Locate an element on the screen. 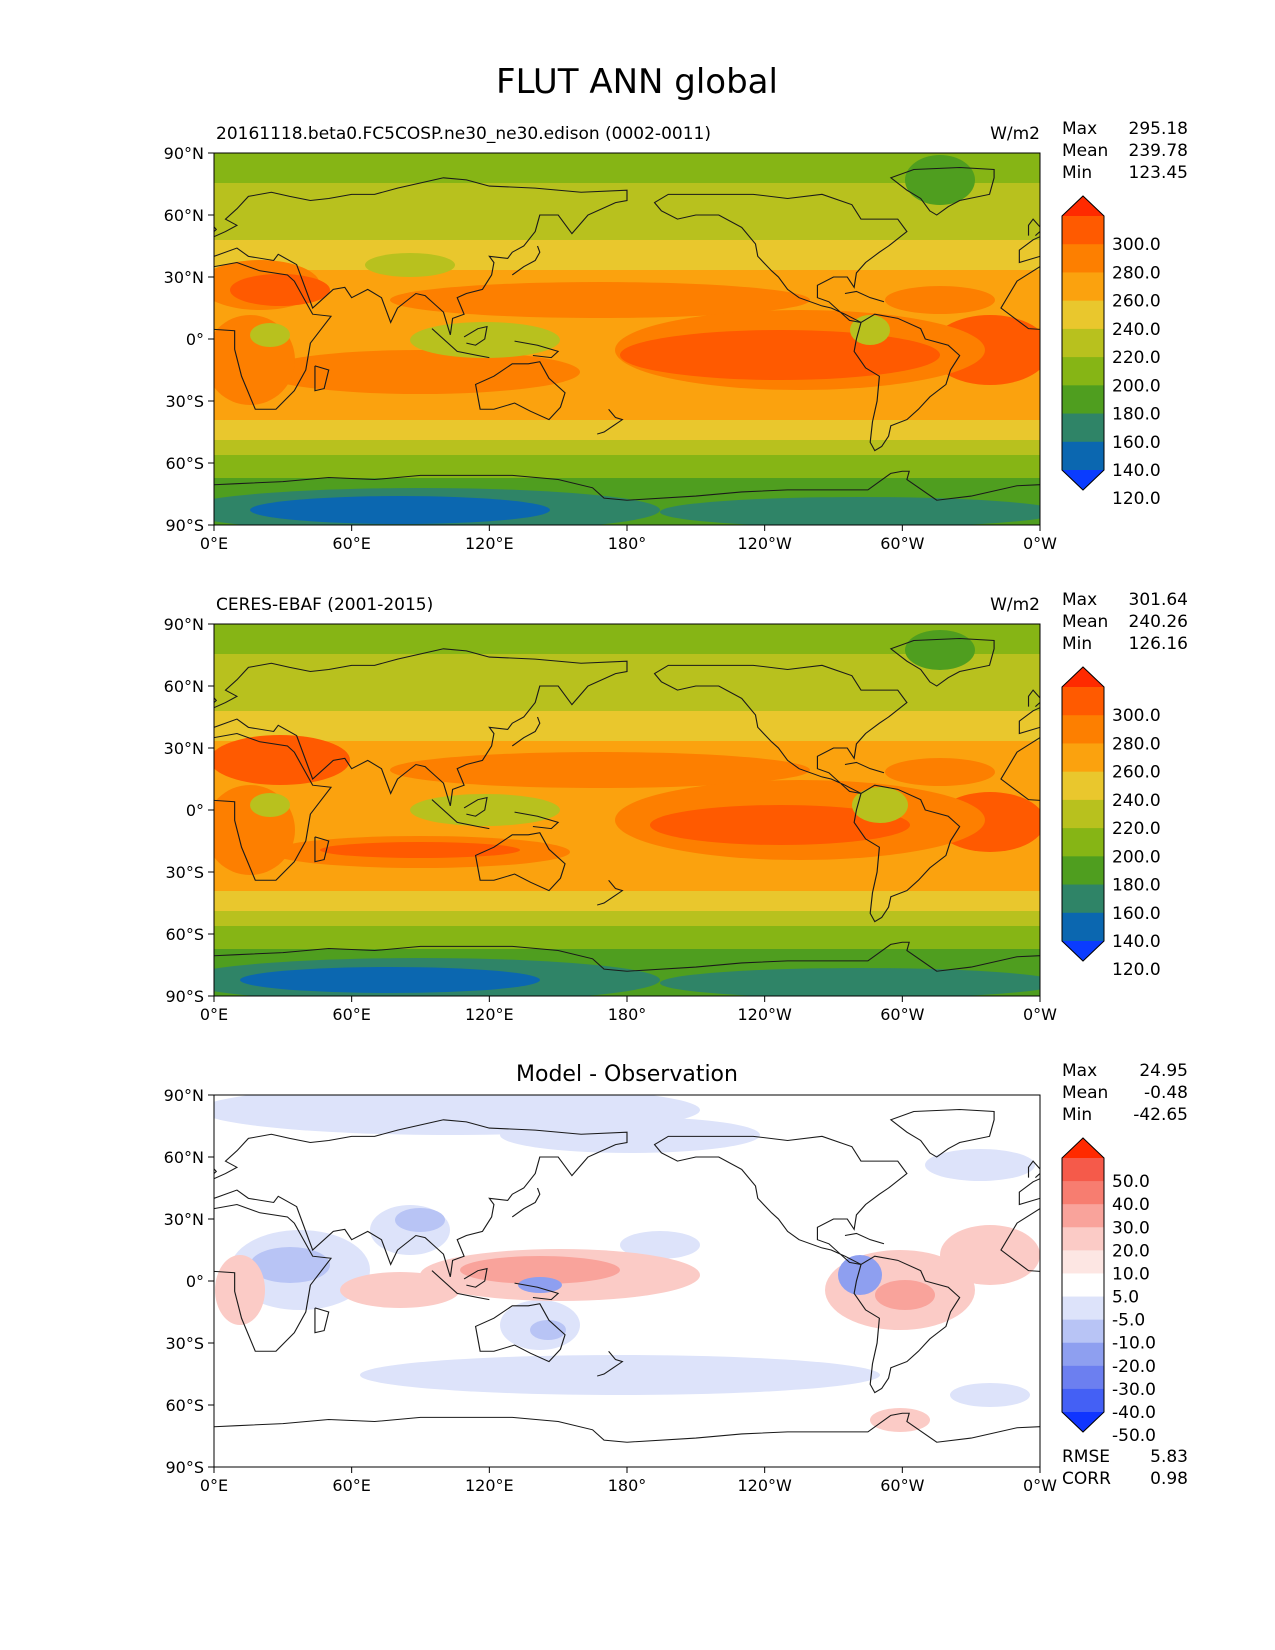  colorbar-label: 280.0 is located at coordinates (1136, 273).